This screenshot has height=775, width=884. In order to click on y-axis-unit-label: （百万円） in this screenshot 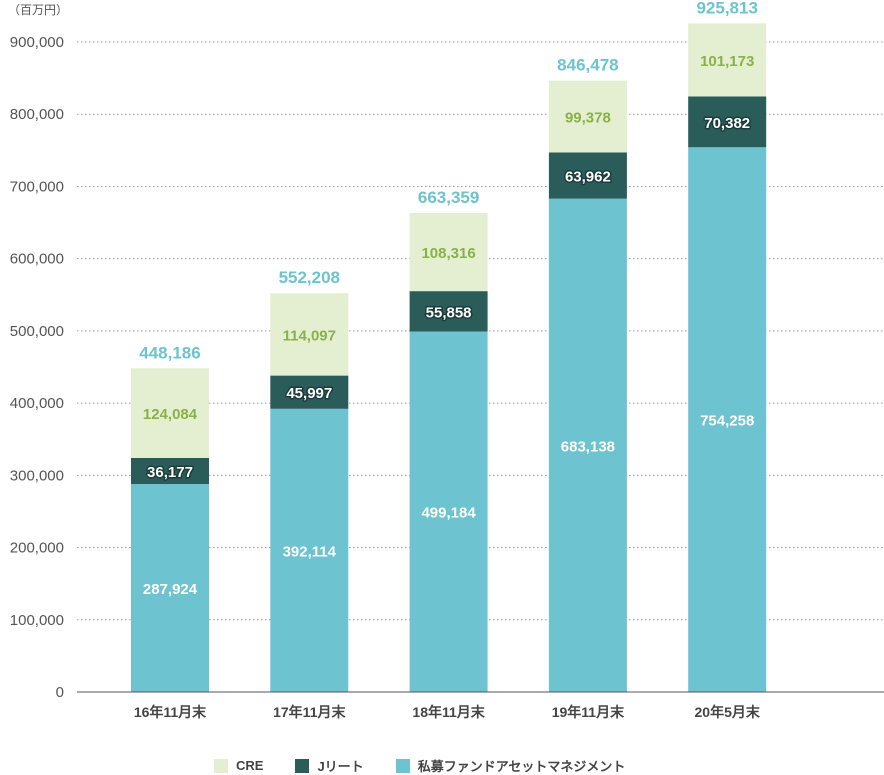, I will do `click(38, 10)`.